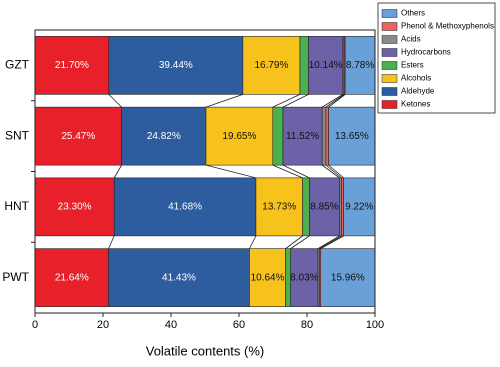 This screenshot has width=500, height=367. What do you see at coordinates (307, 325) in the screenshot?
I see `x-tick-label: 80` at bounding box center [307, 325].